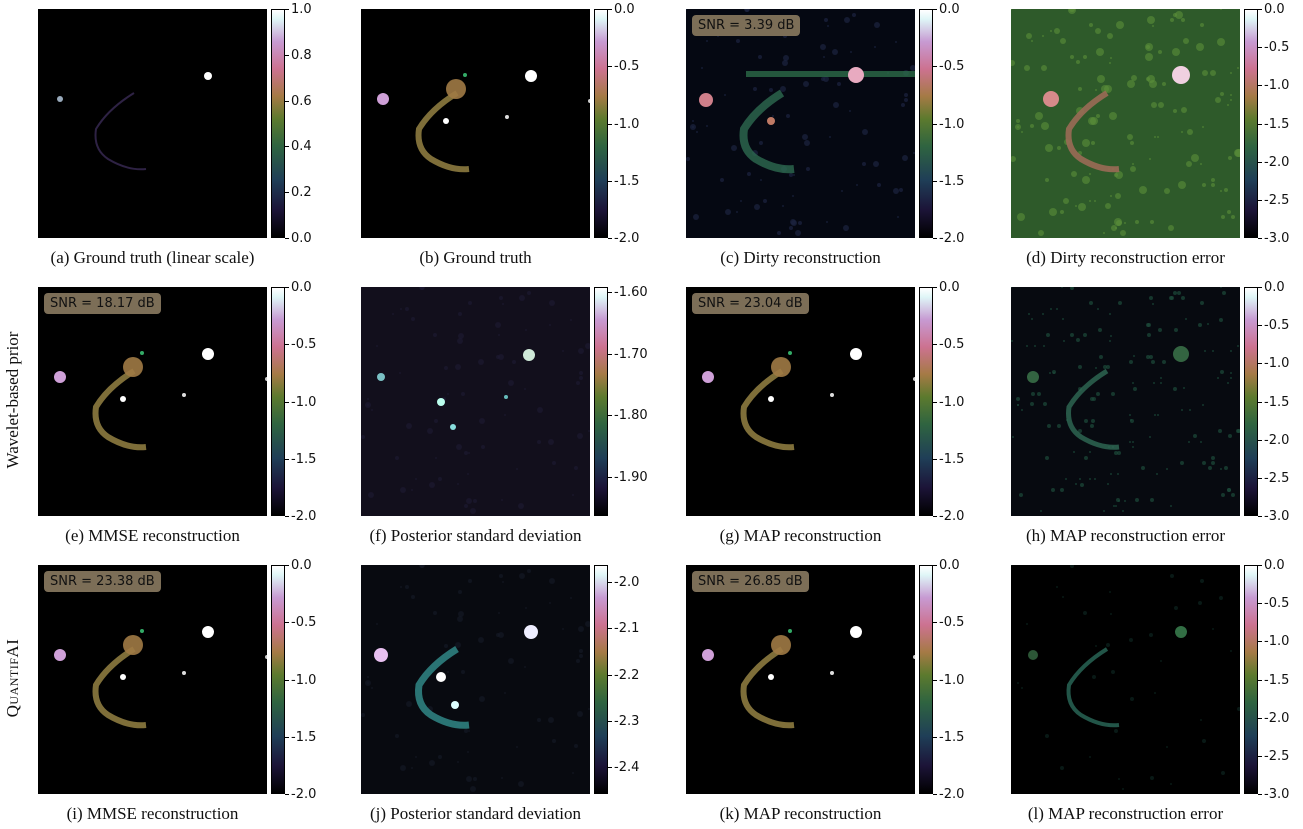  Describe the element at coordinates (475, 401) in the screenshot. I see `panel-f-image` at that location.